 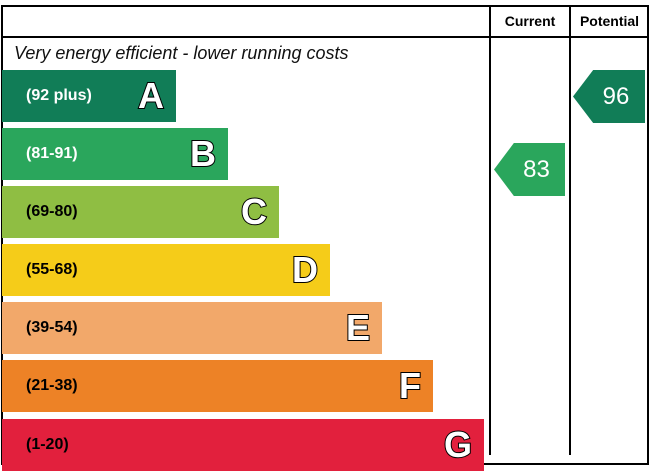 I want to click on band-letter: C, so click(x=254, y=211).